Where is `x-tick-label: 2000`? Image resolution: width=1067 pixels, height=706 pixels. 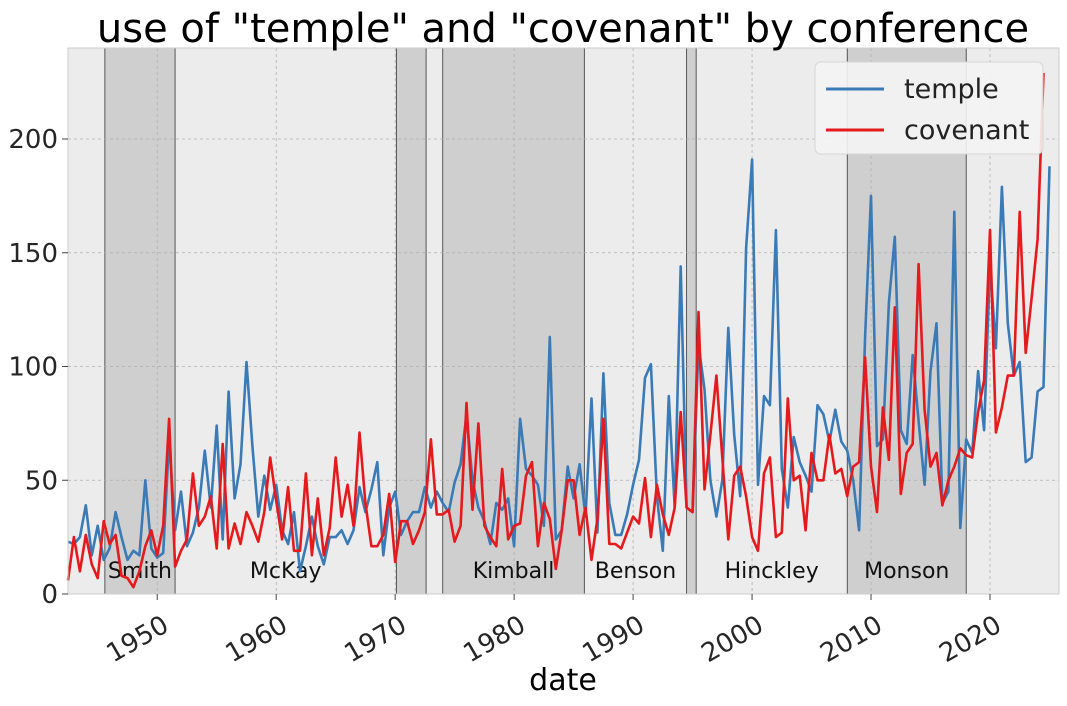
x-tick-label: 2000 is located at coordinates (732, 639).